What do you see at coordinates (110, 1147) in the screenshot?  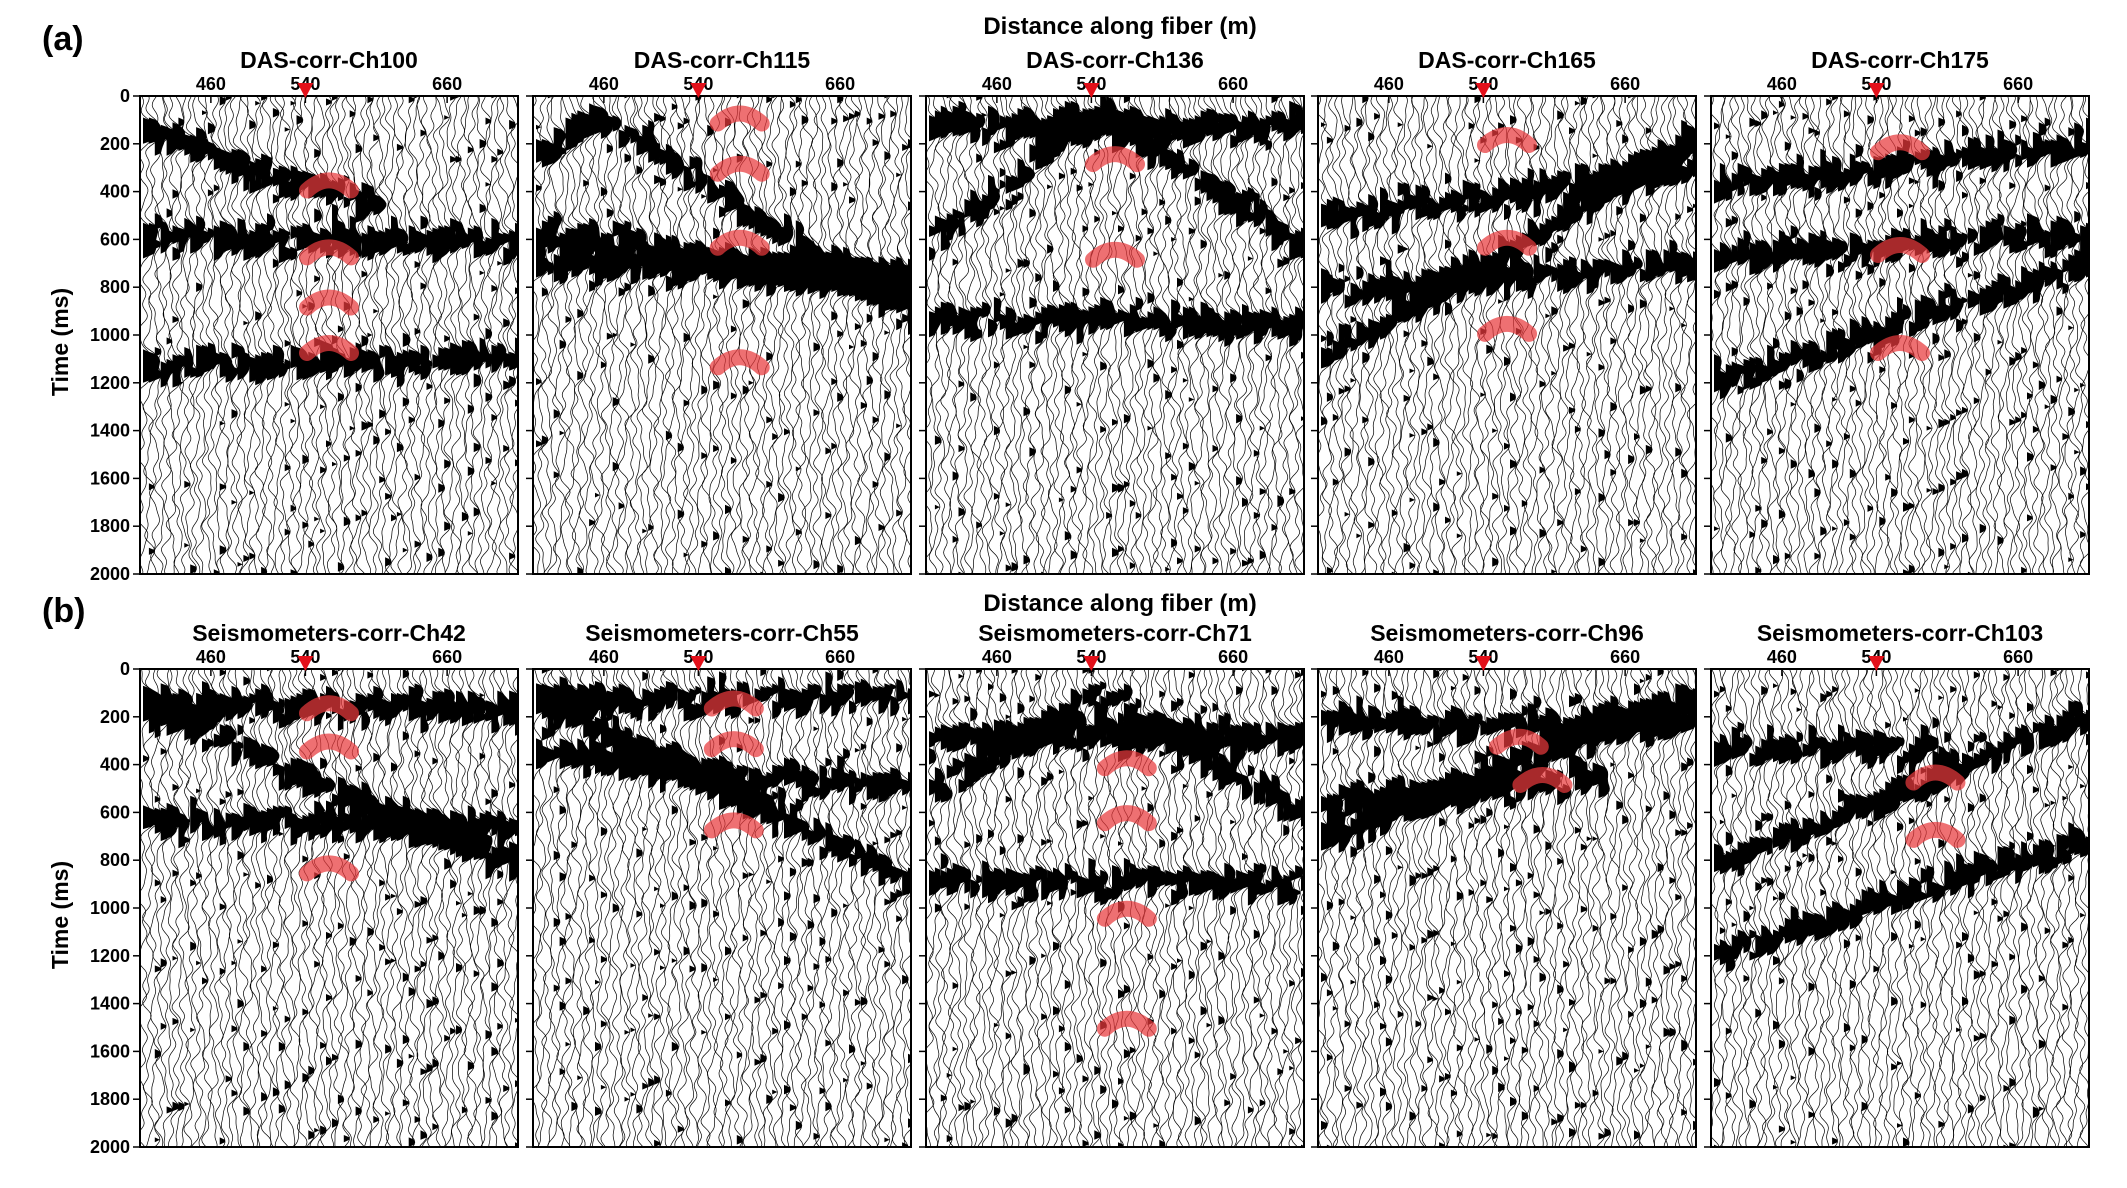 I see `y-tick-label: 2000` at bounding box center [110, 1147].